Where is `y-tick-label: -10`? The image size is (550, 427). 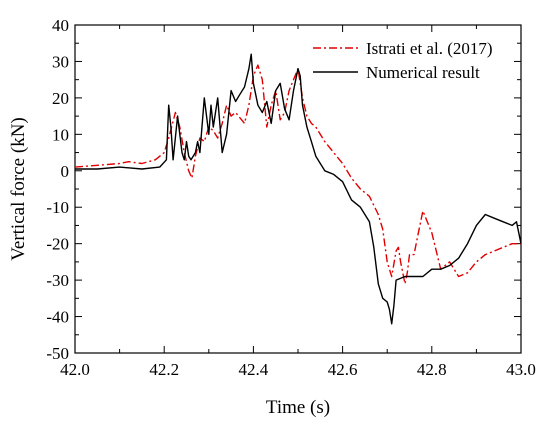 y-tick-label: -10 is located at coordinates (57, 207).